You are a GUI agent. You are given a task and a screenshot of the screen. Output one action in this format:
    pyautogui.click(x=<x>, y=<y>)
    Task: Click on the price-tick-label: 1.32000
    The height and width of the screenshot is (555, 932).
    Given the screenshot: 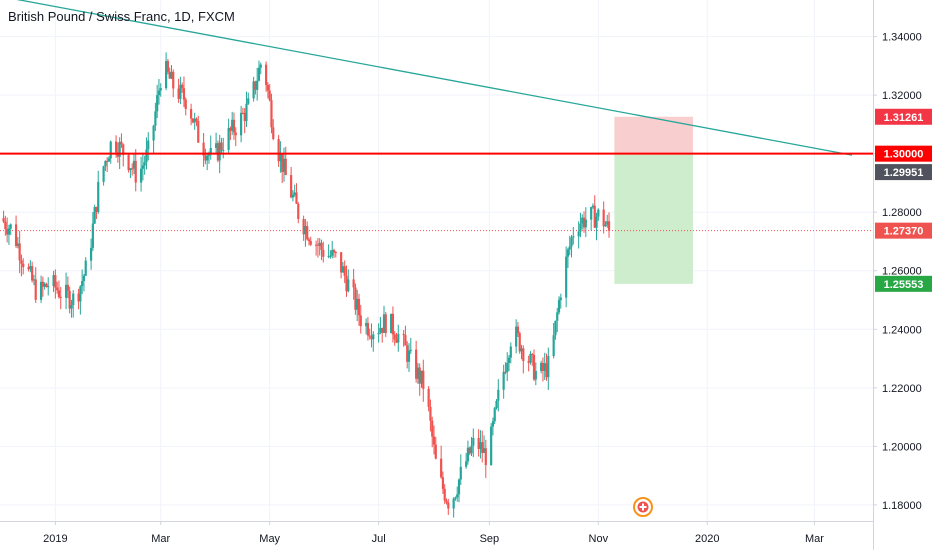 What is the action you would take?
    pyautogui.click(x=902, y=96)
    